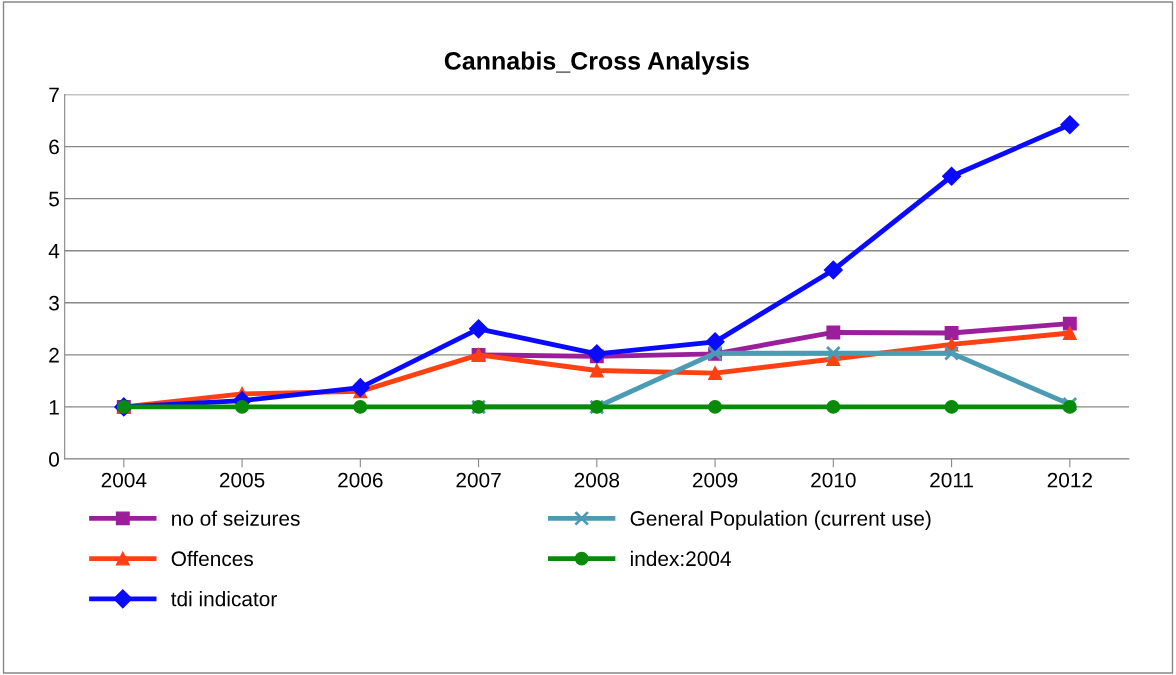  I want to click on x-tick-label: 2011, so click(951, 480).